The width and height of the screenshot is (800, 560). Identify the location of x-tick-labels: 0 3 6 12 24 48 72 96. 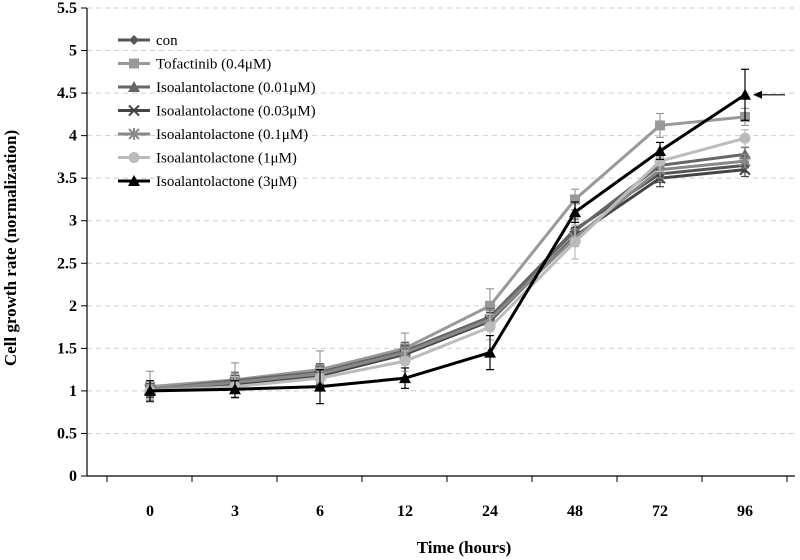
(449, 511).